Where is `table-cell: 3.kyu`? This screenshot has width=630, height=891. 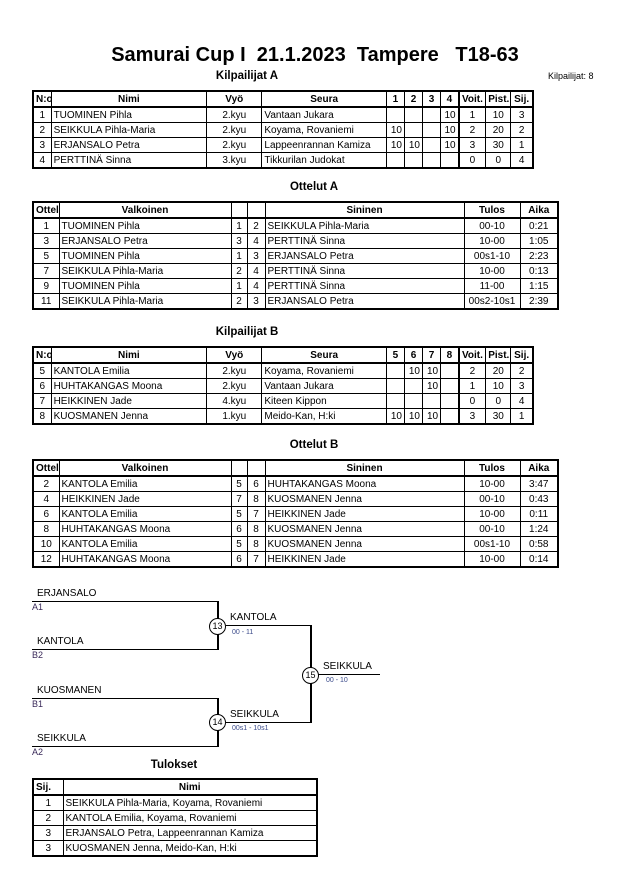
table-cell: 3.kyu is located at coordinates (234, 160).